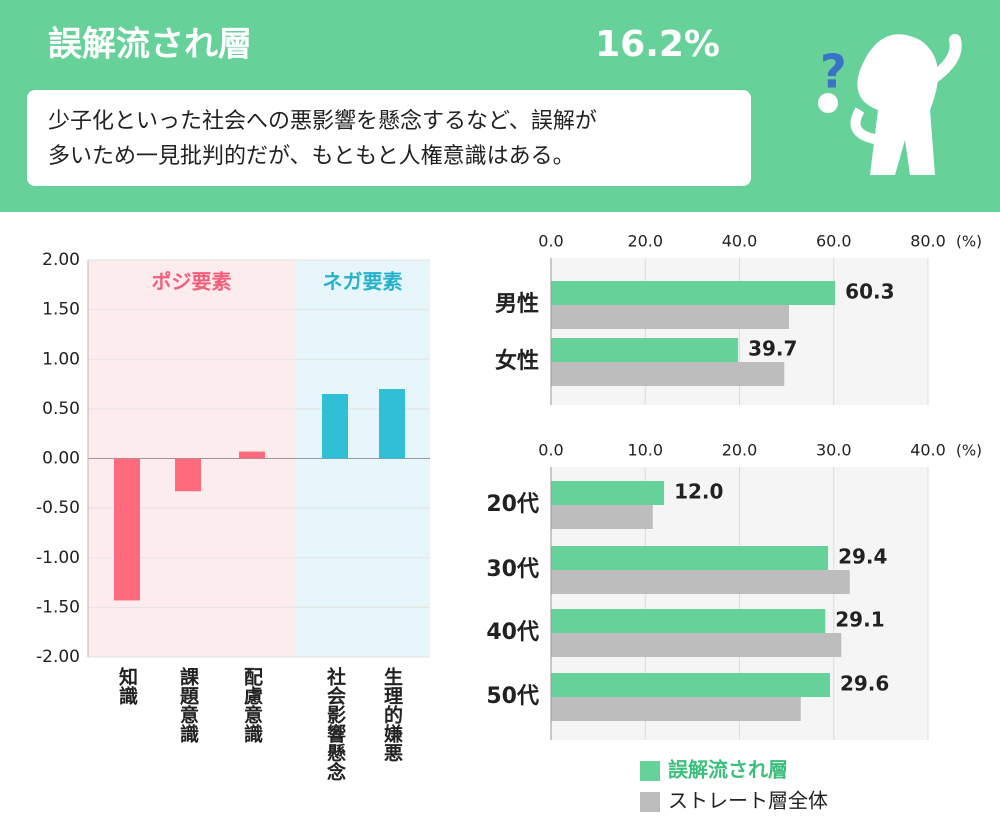  Describe the element at coordinates (512, 696) in the screenshot. I see `y-tick-label: 50代` at that location.